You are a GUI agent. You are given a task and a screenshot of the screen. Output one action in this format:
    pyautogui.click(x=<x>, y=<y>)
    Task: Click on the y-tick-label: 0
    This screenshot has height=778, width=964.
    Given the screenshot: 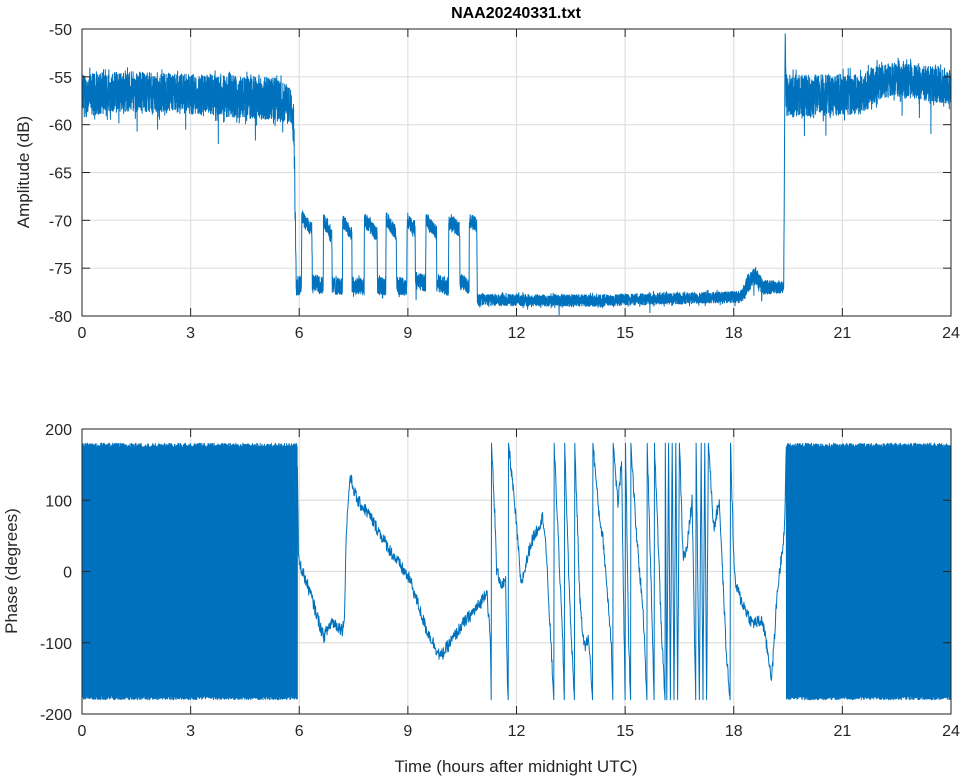 What is the action you would take?
    pyautogui.click(x=67, y=573)
    